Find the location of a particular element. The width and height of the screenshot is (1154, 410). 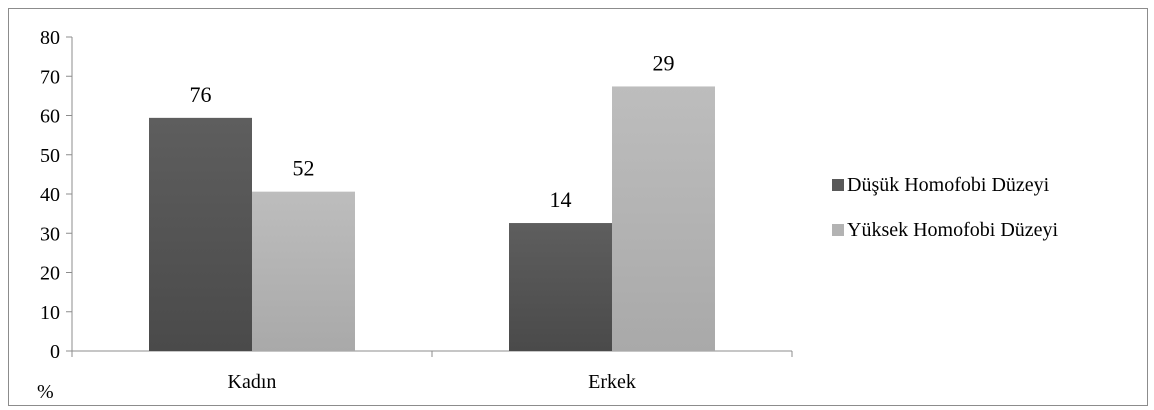

y-axis: 0 10 20 30 40 50 60 70 80 is located at coordinates (56, 195).